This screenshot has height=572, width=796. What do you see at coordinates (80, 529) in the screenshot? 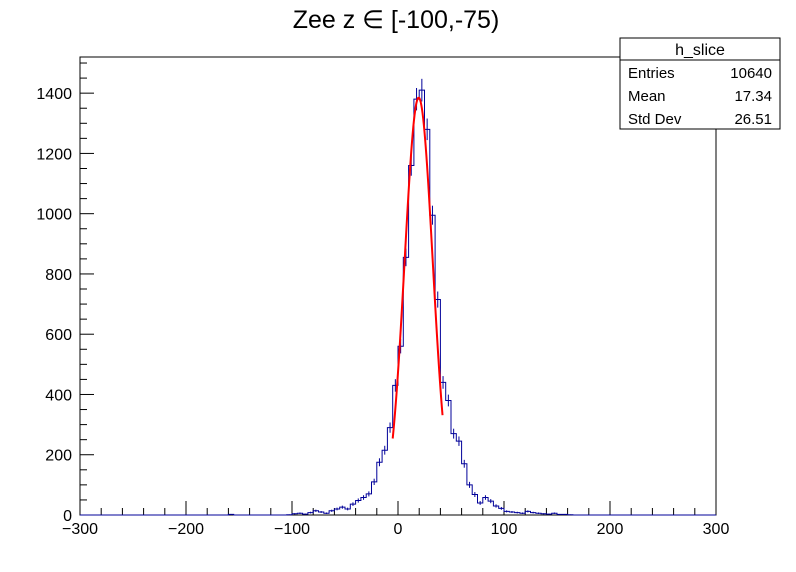
I see `x-tick-label: −300` at bounding box center [80, 529].